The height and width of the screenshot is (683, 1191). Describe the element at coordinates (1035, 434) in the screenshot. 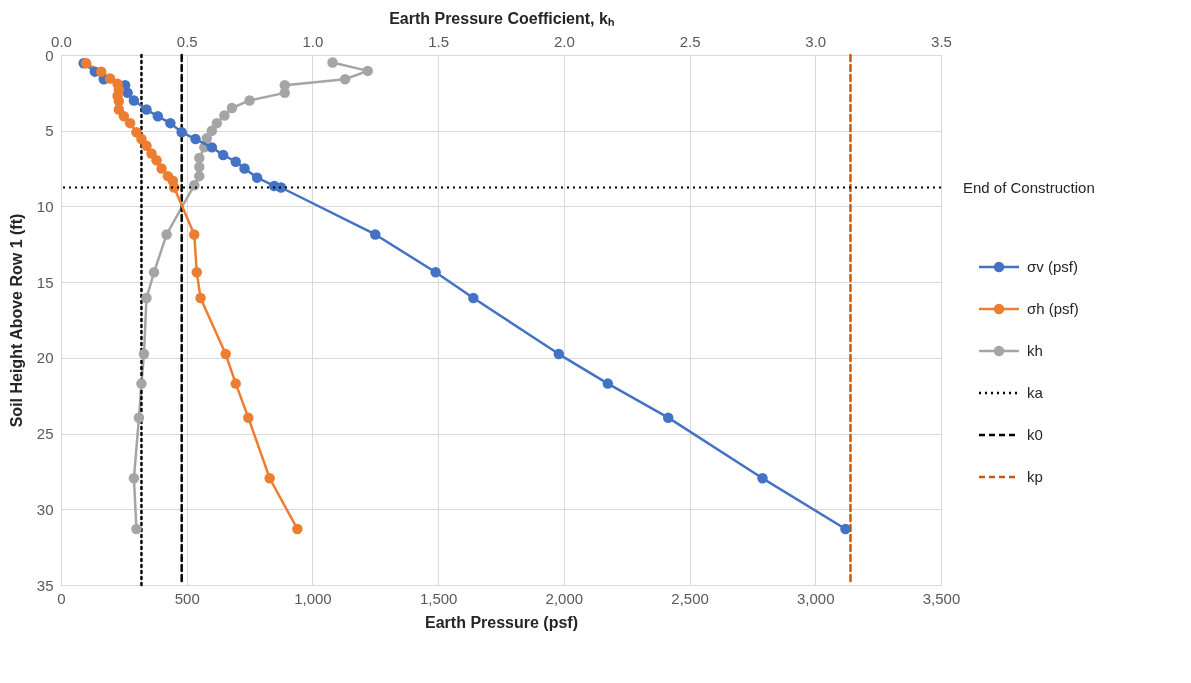

I see `legend-label: k0` at that location.